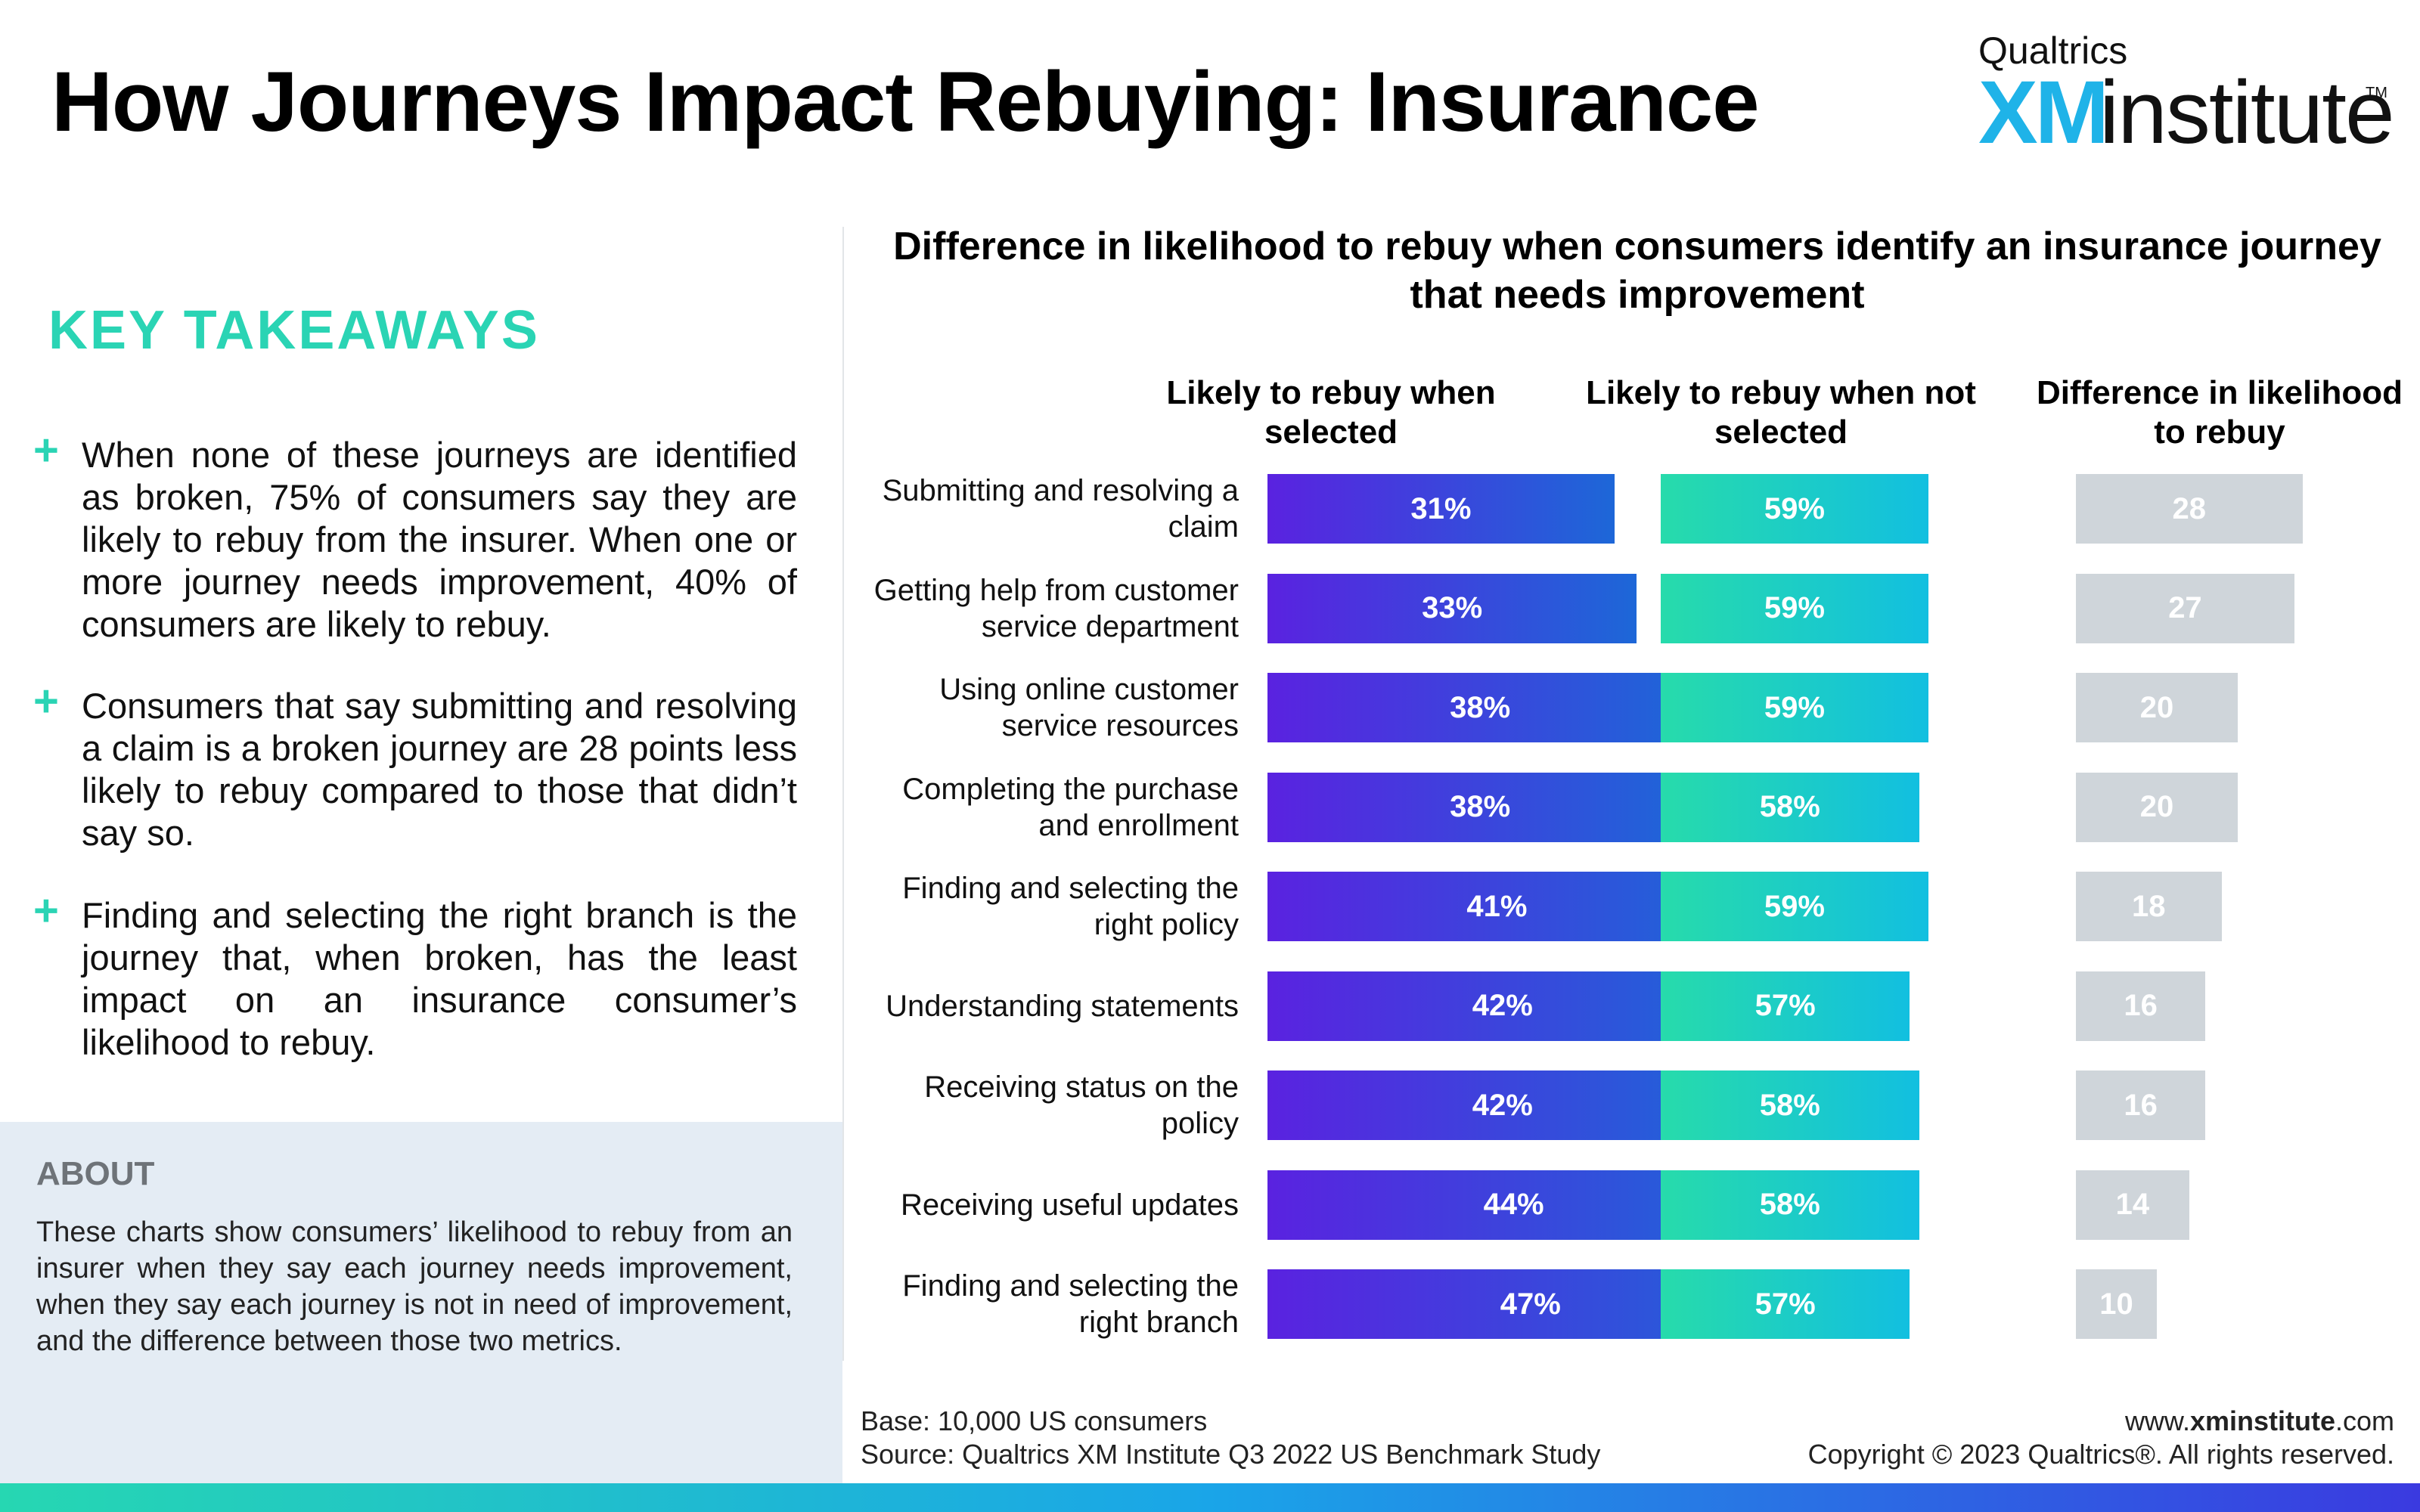 Image resolution: width=2420 pixels, height=1512 pixels. I want to click on bar-difference: 10, so click(2116, 1304).